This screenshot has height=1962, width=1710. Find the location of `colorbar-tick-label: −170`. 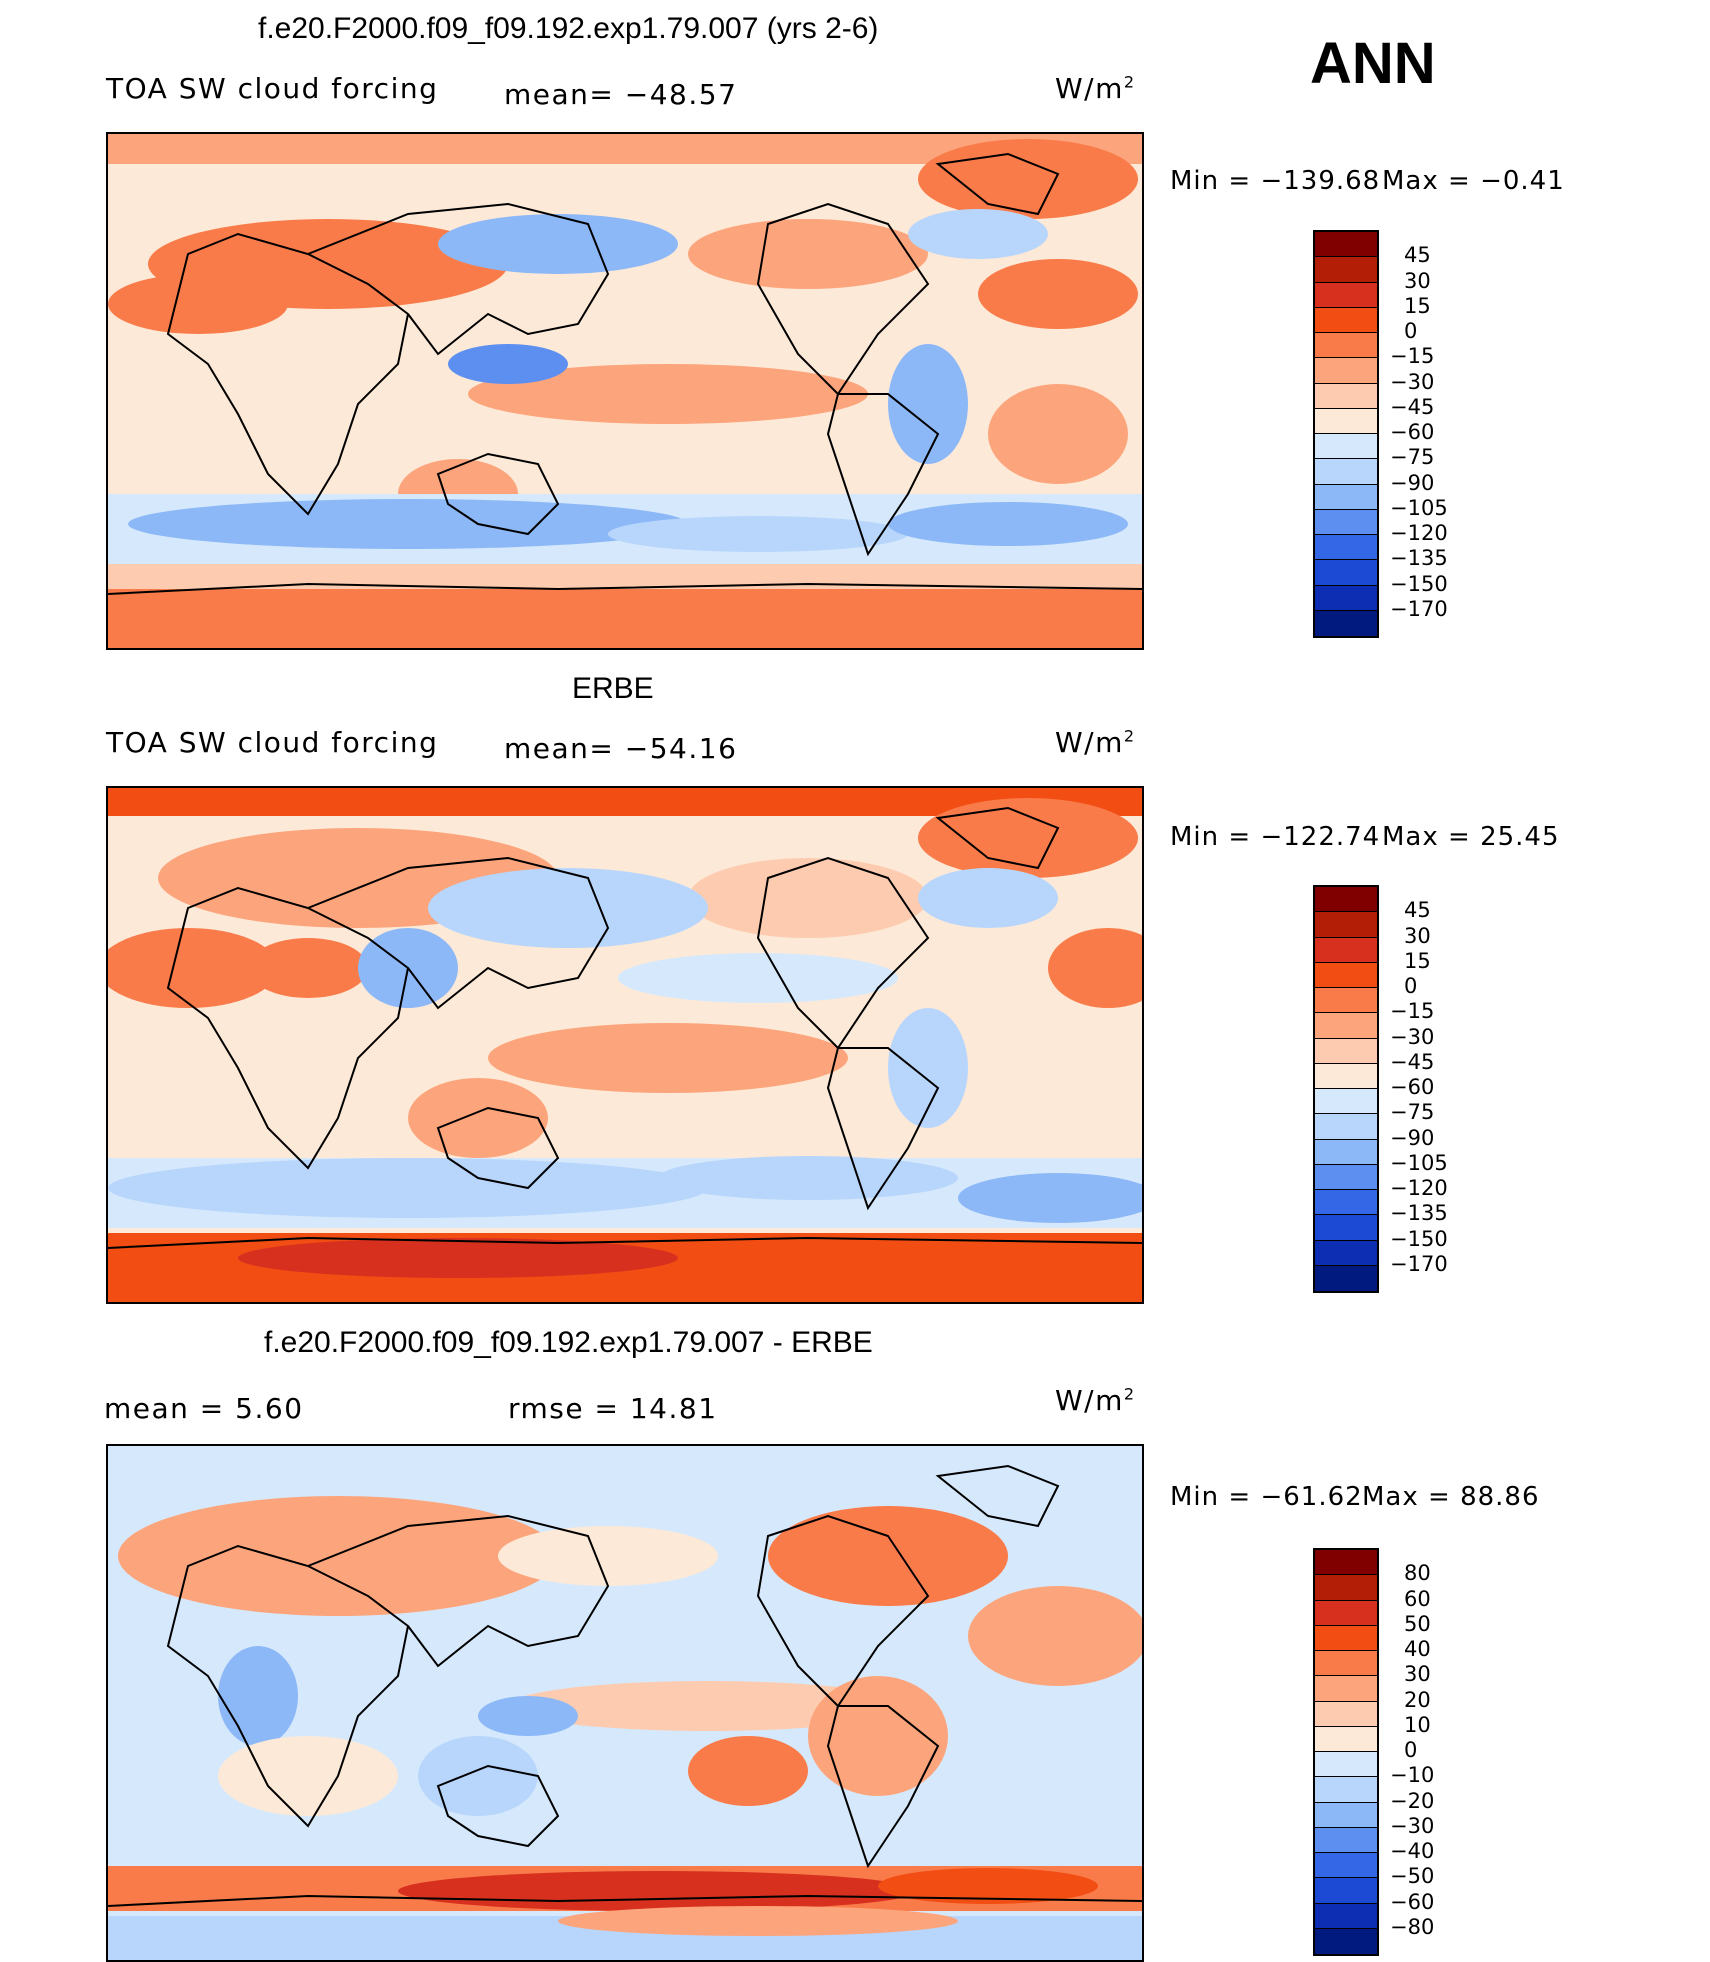

colorbar-tick-label: −170 is located at coordinates (1419, 608).